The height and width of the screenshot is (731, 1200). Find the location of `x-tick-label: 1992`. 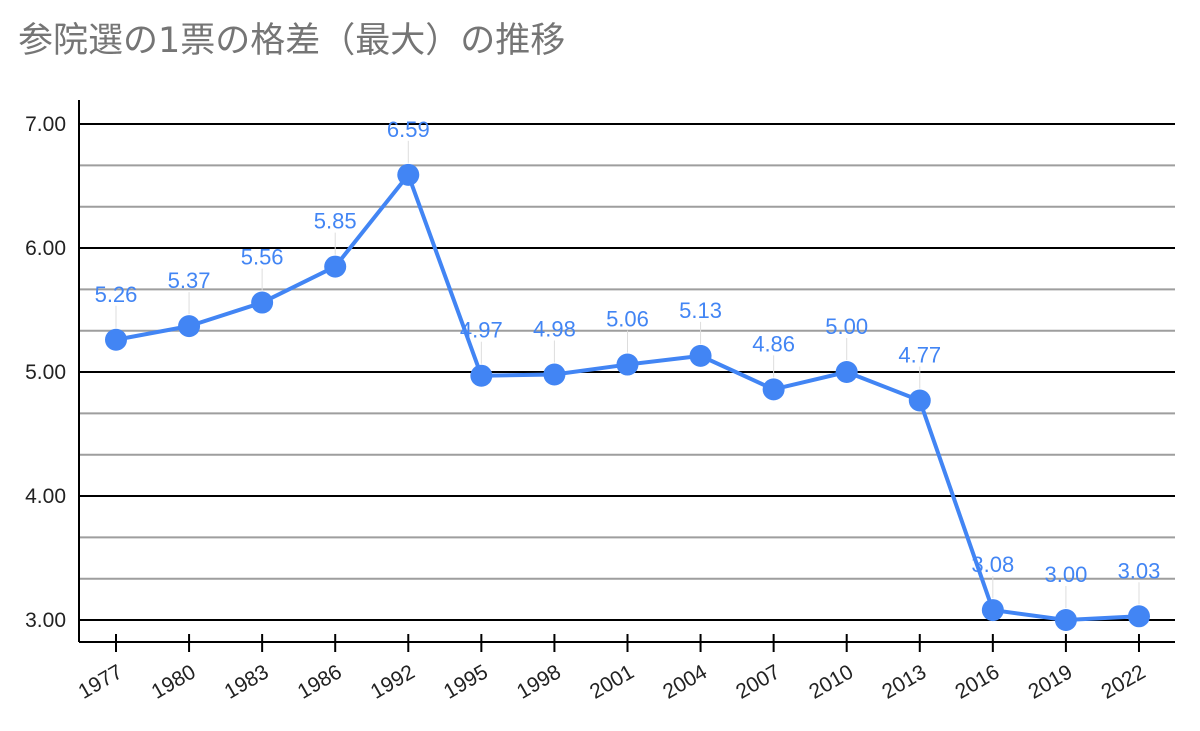

x-tick-label: 1992 is located at coordinates (393, 681).